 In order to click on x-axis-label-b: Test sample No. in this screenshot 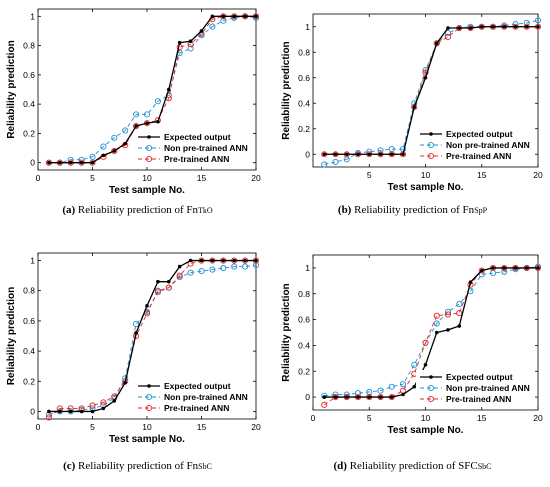, I will do `click(426, 187)`.